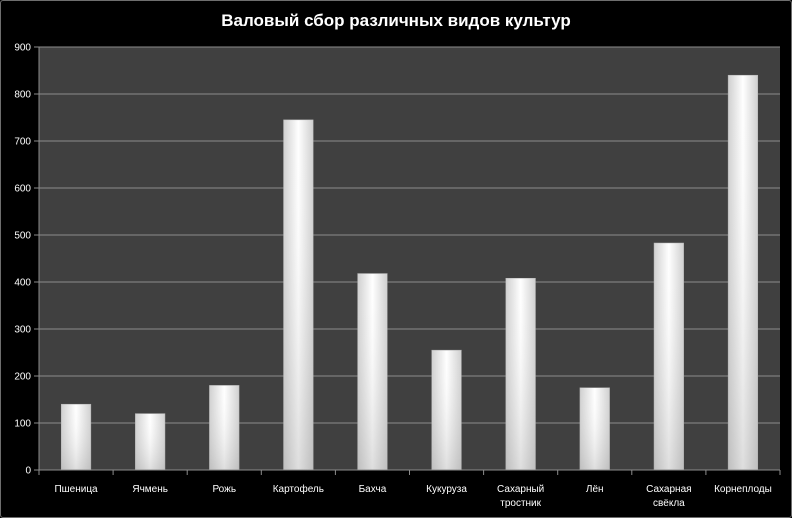  What do you see at coordinates (22, 236) in the screenshot?
I see `y-tick-label: 500` at bounding box center [22, 236].